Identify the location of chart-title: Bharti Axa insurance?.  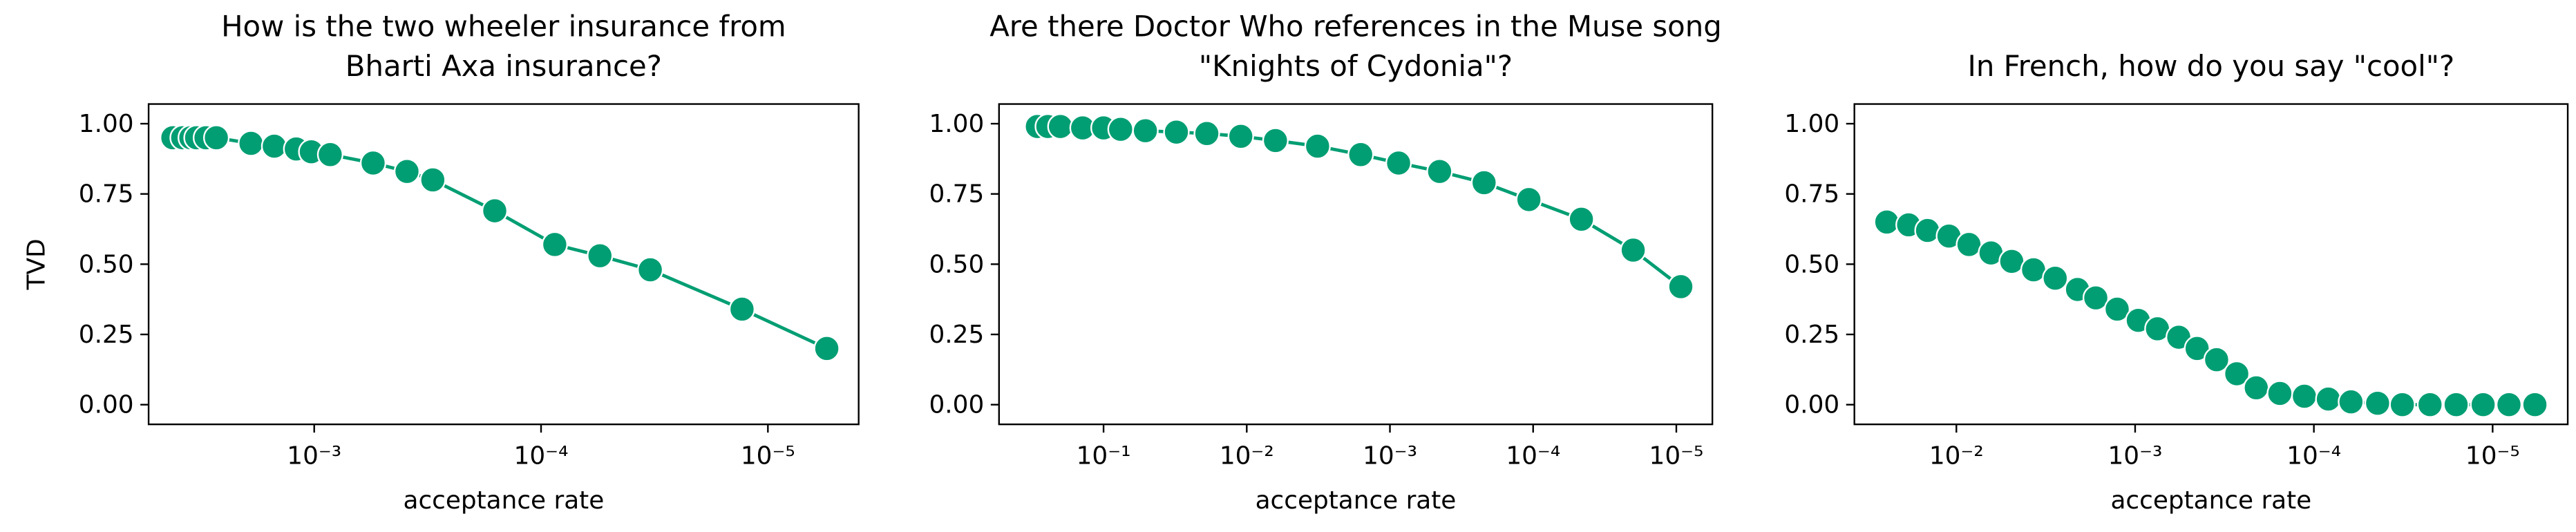
(503, 66).